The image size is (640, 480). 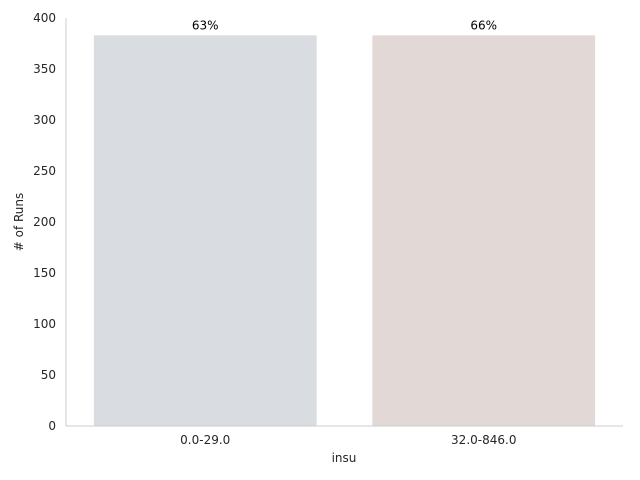 What do you see at coordinates (483, 25) in the screenshot?
I see `bar-data-label: 66%` at bounding box center [483, 25].